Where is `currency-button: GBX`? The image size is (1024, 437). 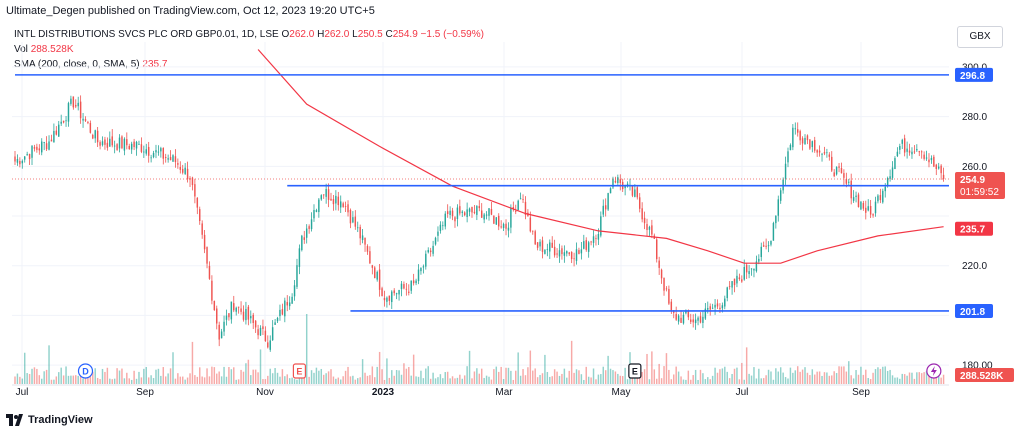 currency-button: GBX is located at coordinates (980, 37).